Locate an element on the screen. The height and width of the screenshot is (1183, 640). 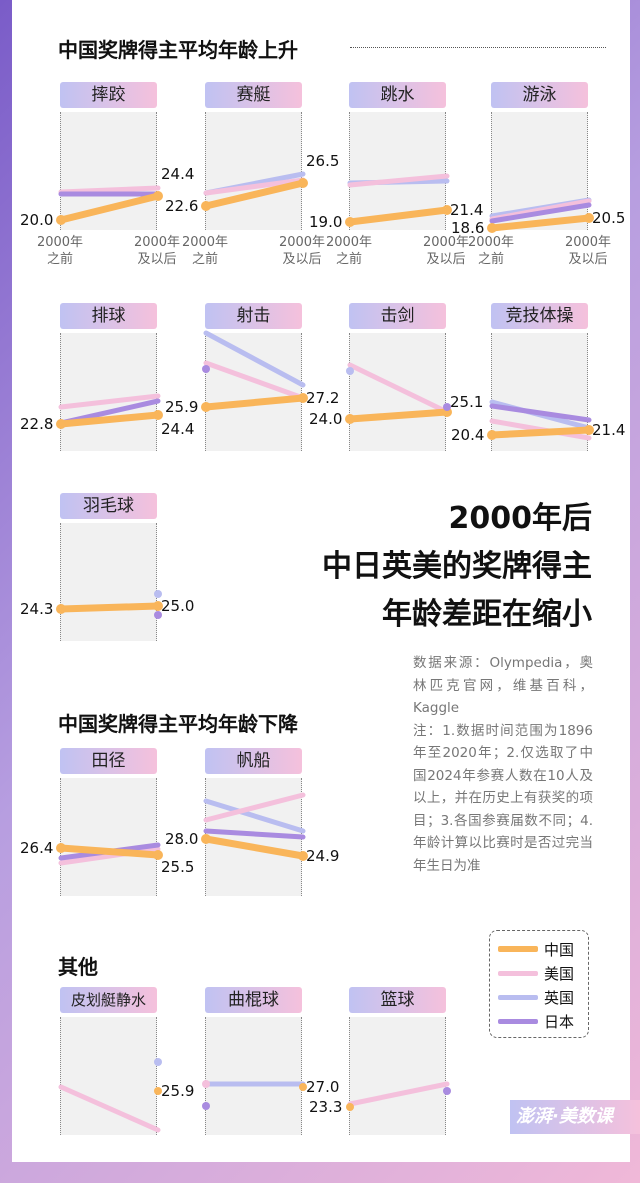
value-label-before: 24.3 is located at coordinates (37, 609).